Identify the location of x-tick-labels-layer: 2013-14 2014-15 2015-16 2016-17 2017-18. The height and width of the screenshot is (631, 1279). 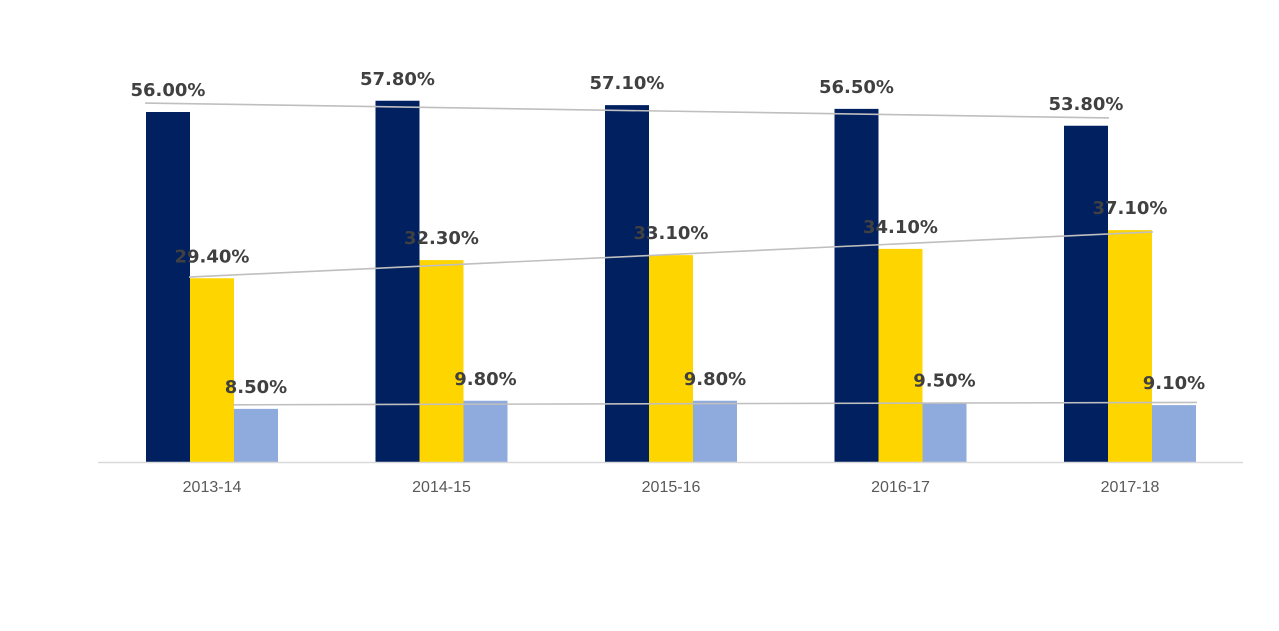
(671, 487).